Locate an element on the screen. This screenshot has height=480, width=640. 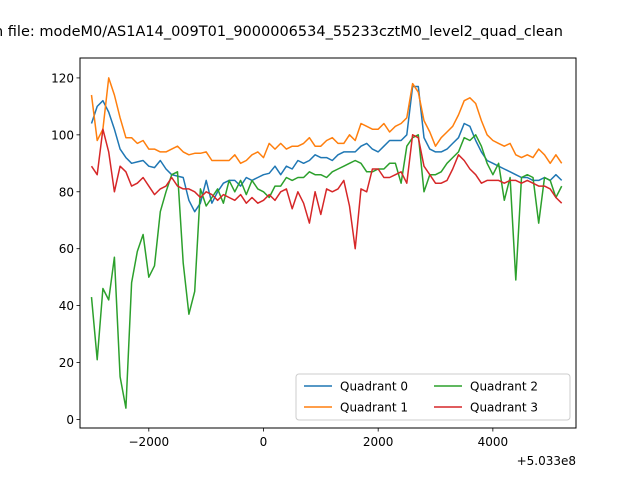
legend-item-quadrant-0: Quadrant 0 is located at coordinates (356, 387).